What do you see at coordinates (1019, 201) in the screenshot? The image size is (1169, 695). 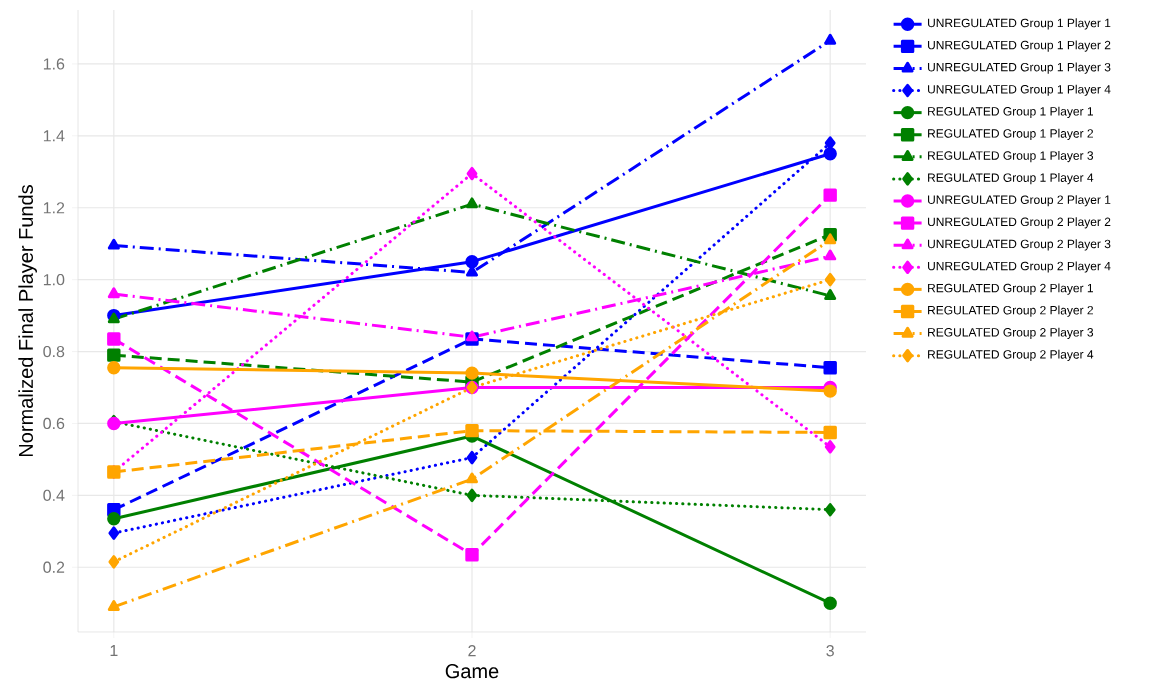 I see `legend-label: UNREGULATED Group 2 Player 1` at bounding box center [1019, 201].